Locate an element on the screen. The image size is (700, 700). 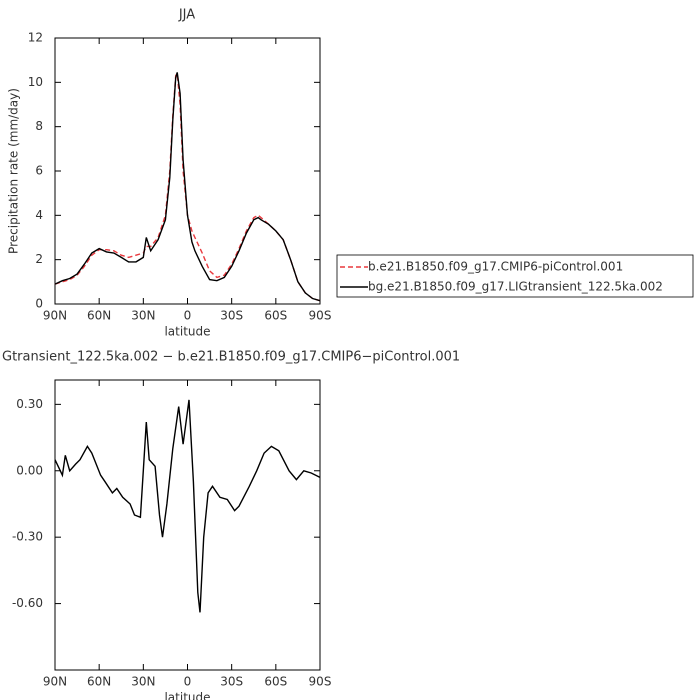
y-tick-label: 0.30 is located at coordinates (29, 404).